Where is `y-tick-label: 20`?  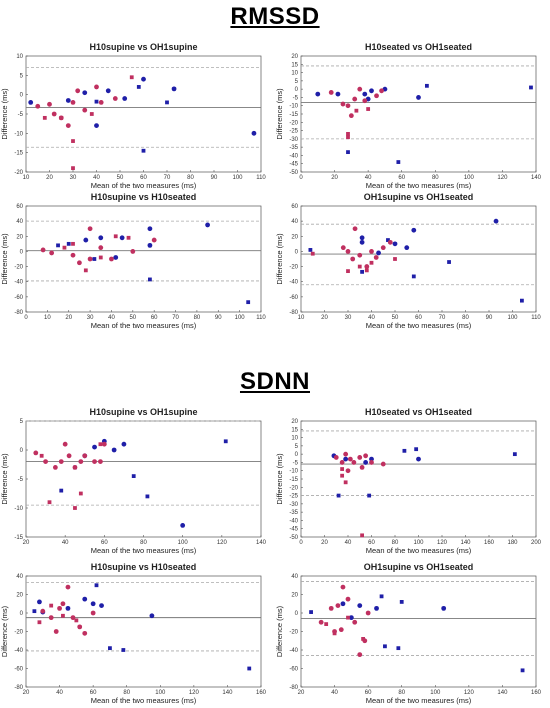
y-tick-label: 20 is located at coordinates (294, 57).